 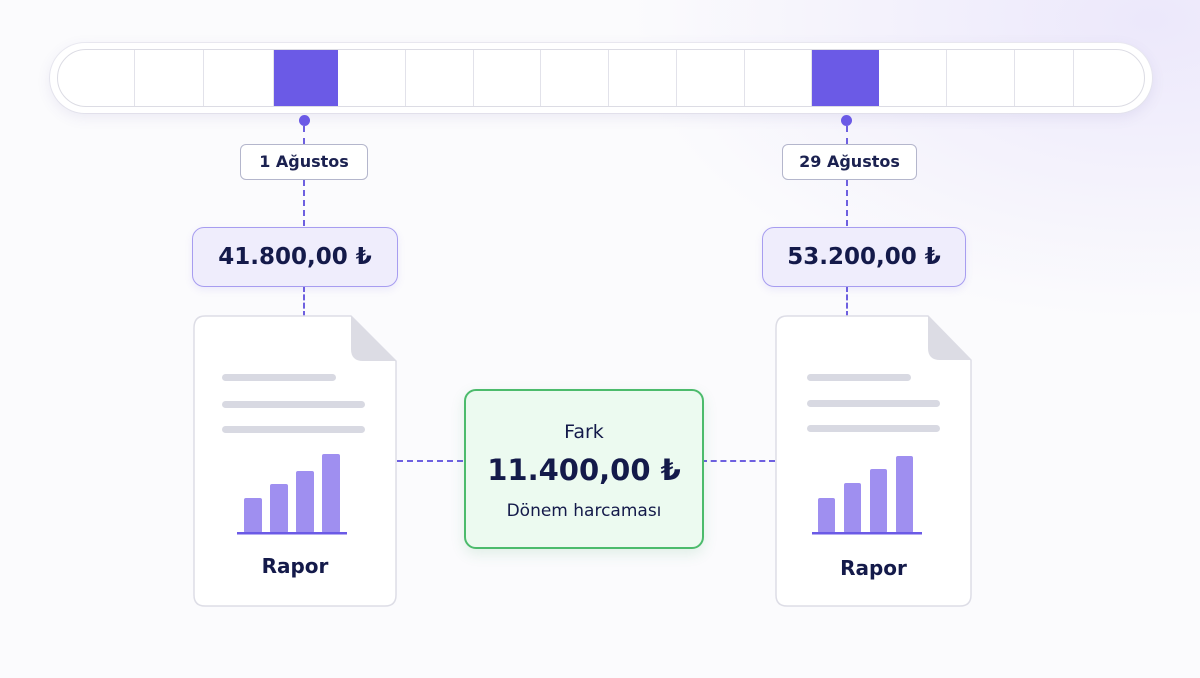 I want to click on left-to-difference-connector, so click(x=430, y=461).